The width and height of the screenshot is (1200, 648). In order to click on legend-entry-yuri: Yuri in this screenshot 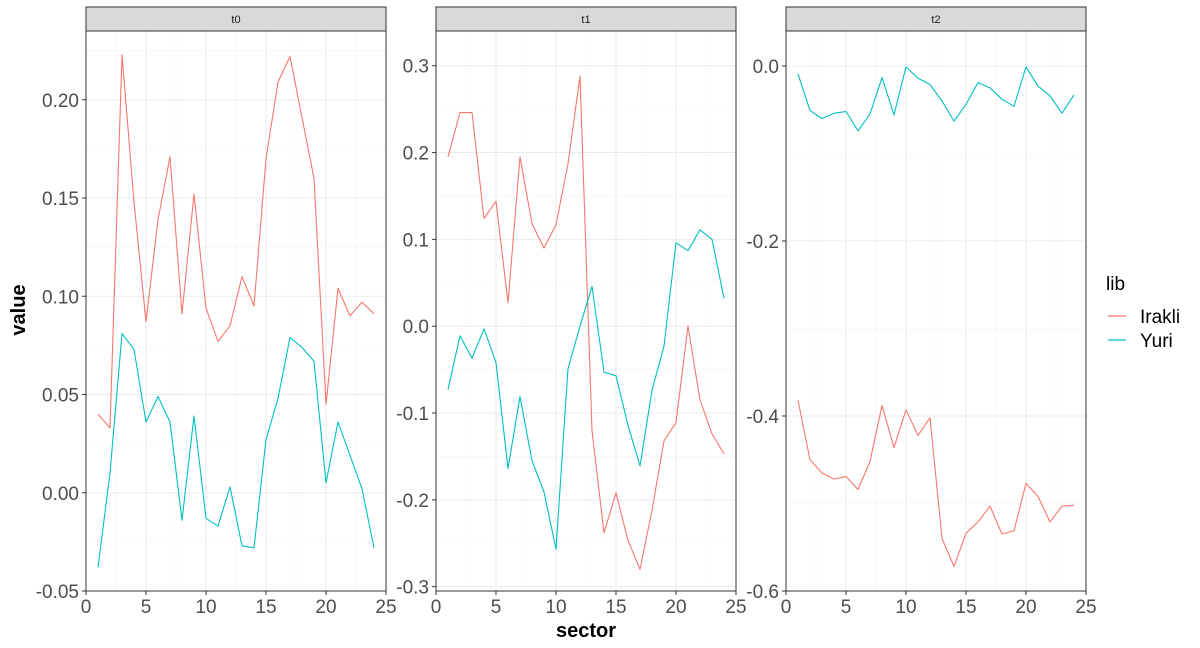, I will do `click(1140, 341)`.